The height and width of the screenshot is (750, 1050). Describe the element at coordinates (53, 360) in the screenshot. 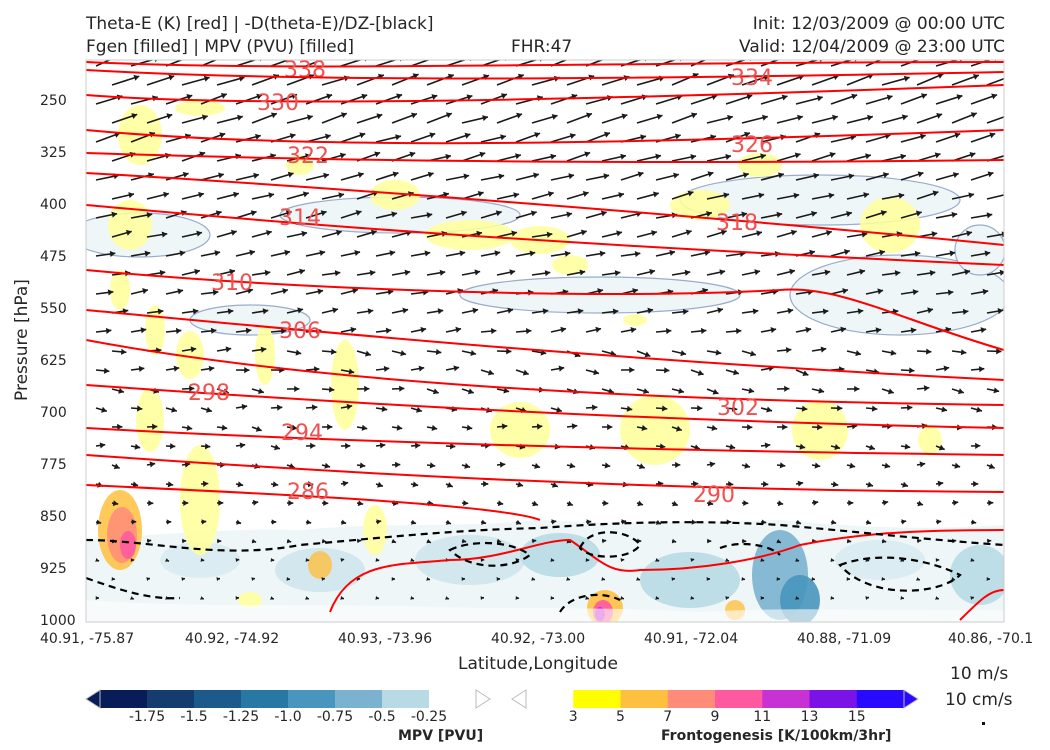

I see `y-tick-label: 625` at that location.